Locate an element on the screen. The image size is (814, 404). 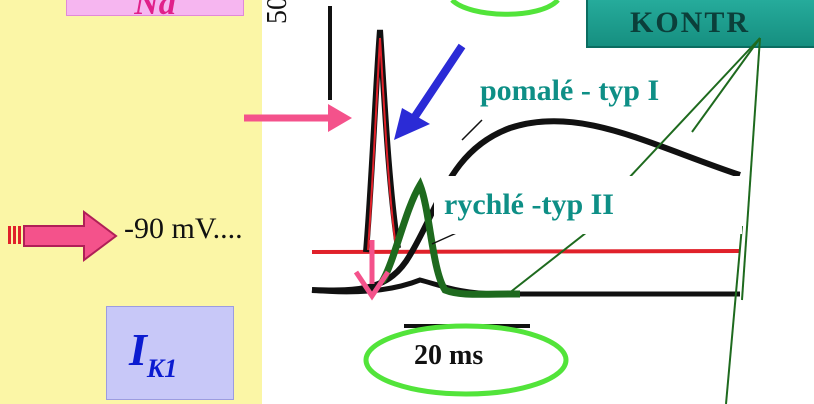
trace-green-fast is located at coordinates (449, 237).